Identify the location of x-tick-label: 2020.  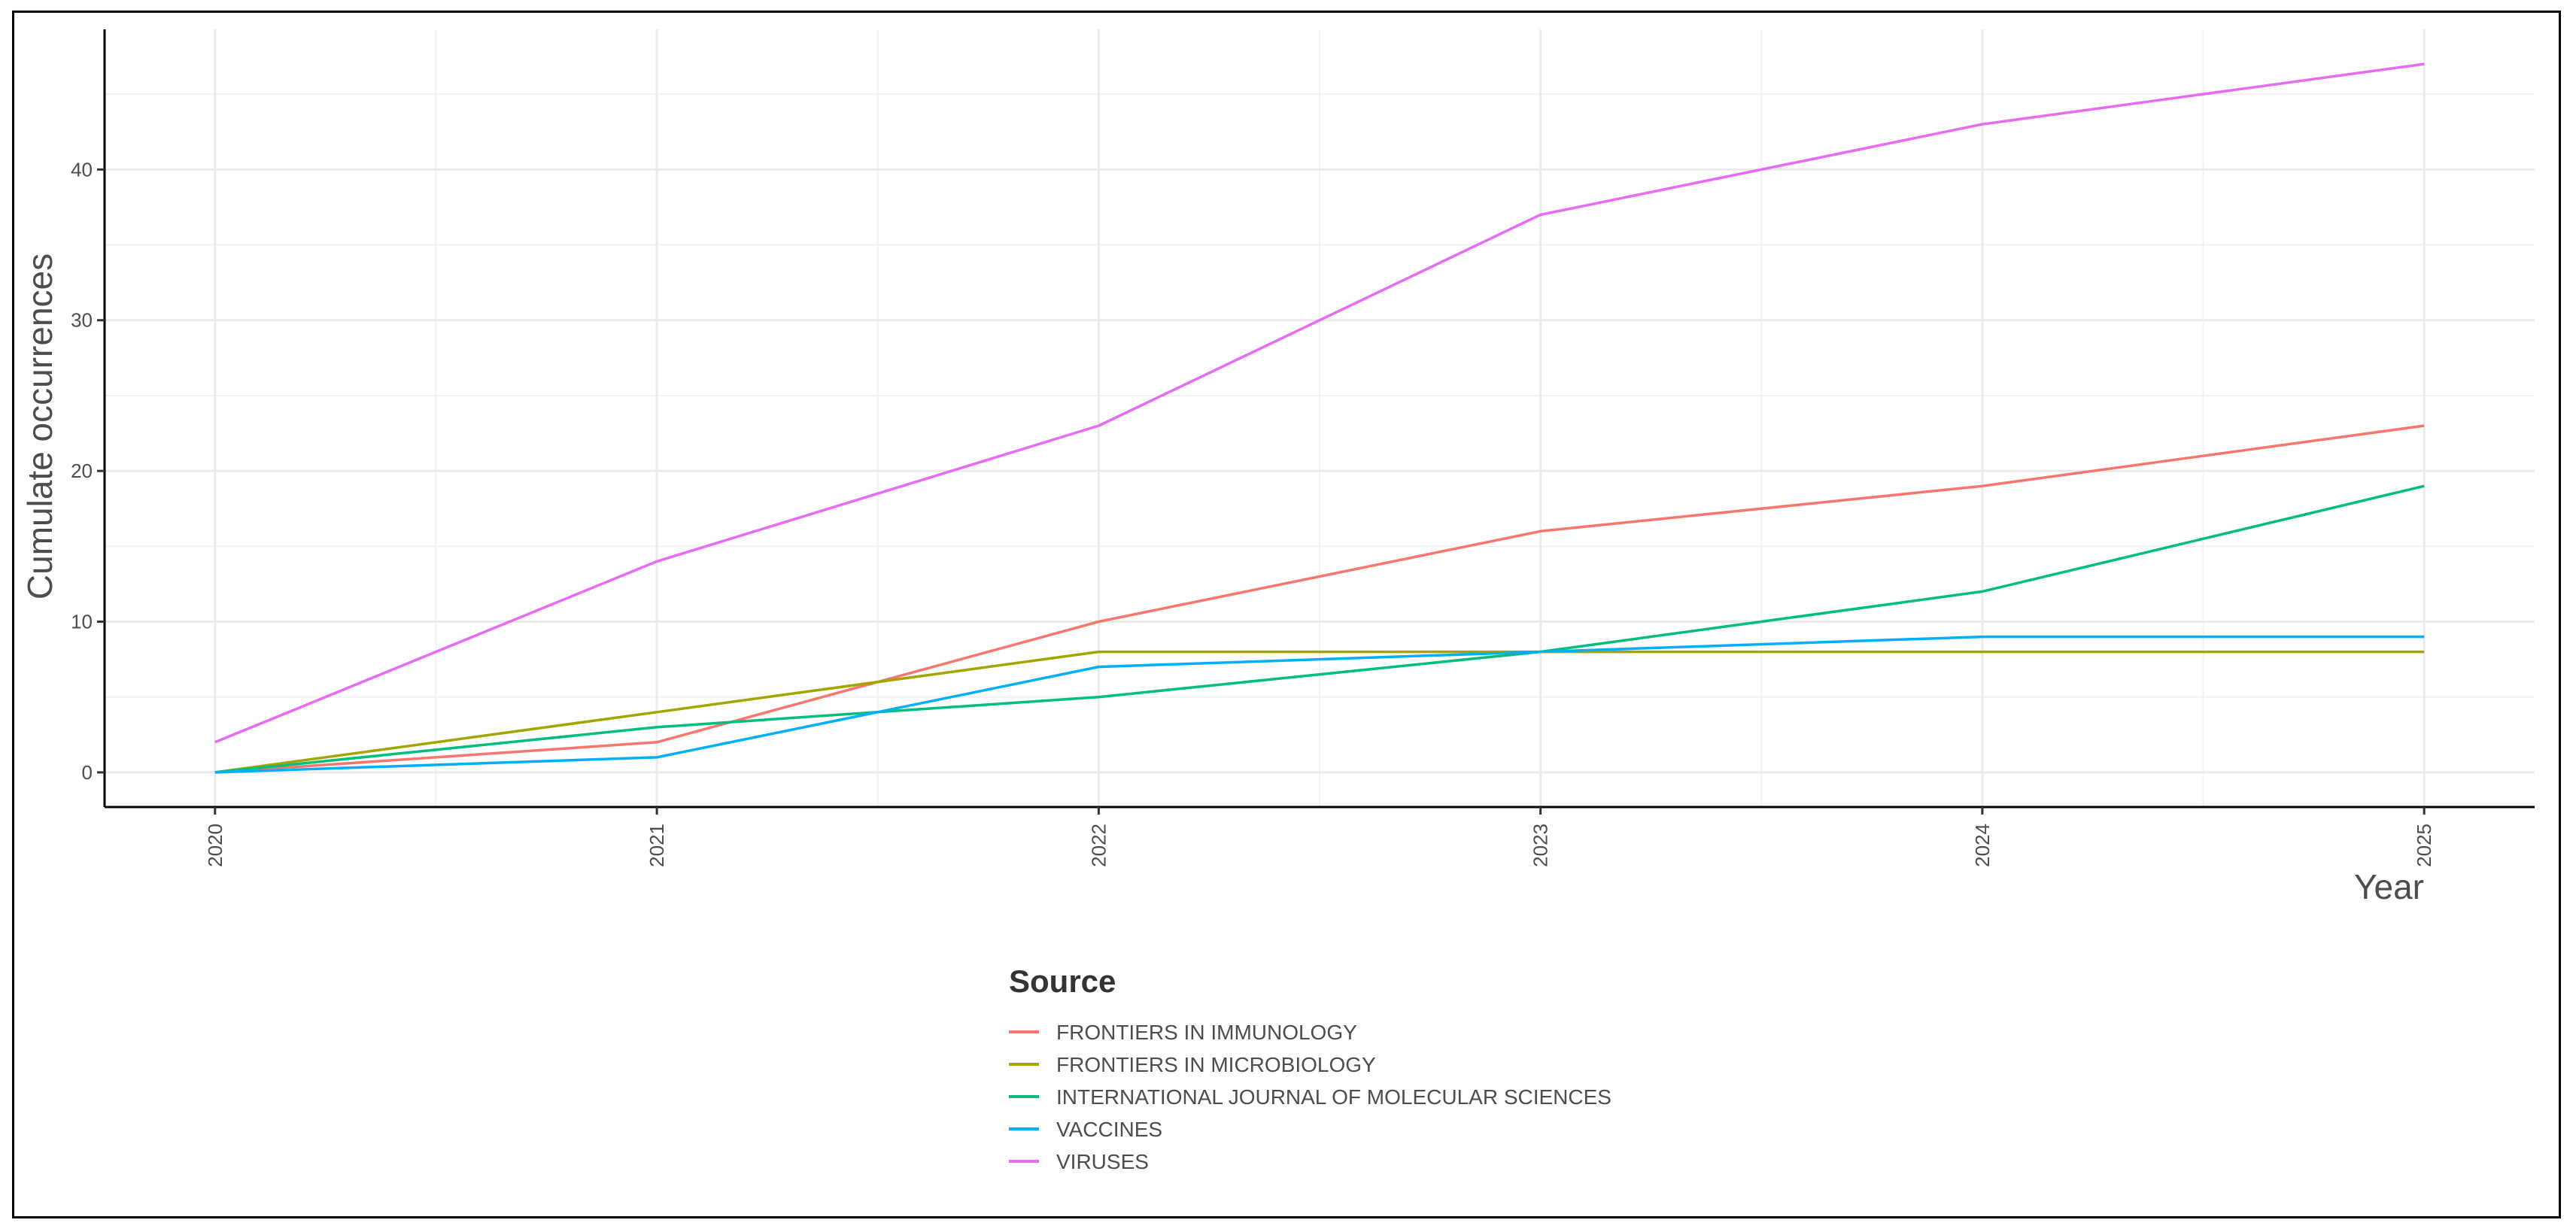
(215, 845).